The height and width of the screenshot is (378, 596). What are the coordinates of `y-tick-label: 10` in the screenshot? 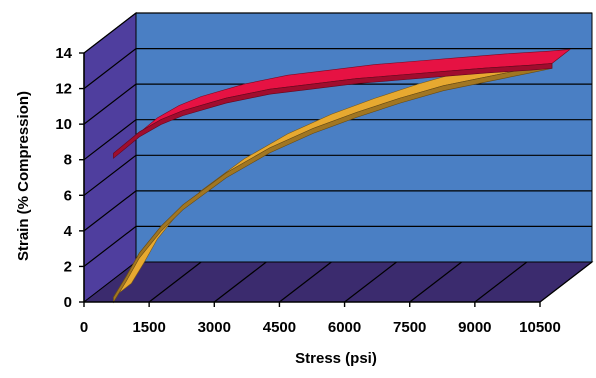 It's located at (63, 124).